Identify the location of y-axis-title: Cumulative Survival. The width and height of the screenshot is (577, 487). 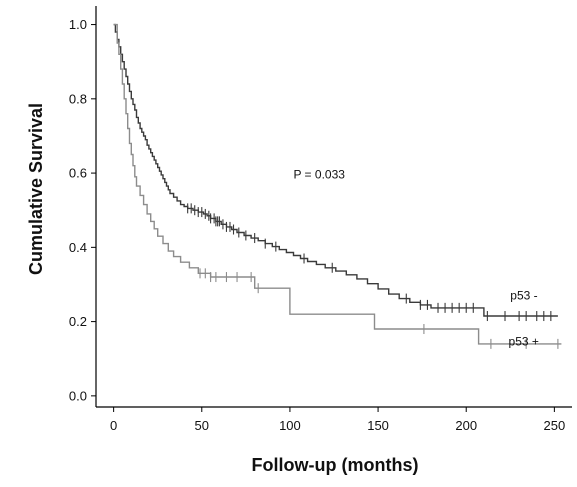
(36, 189).